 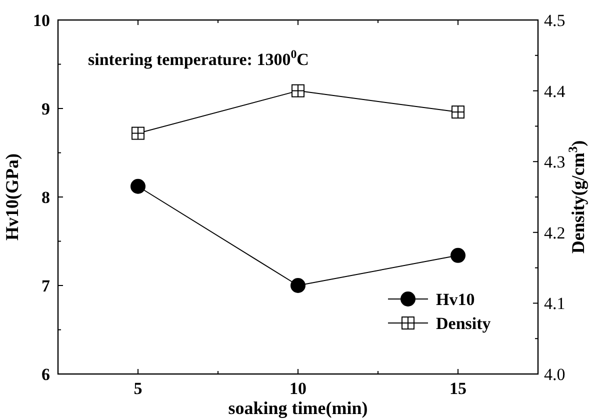 What do you see at coordinates (46, 374) in the screenshot?
I see `y-tick-label: 6` at bounding box center [46, 374].